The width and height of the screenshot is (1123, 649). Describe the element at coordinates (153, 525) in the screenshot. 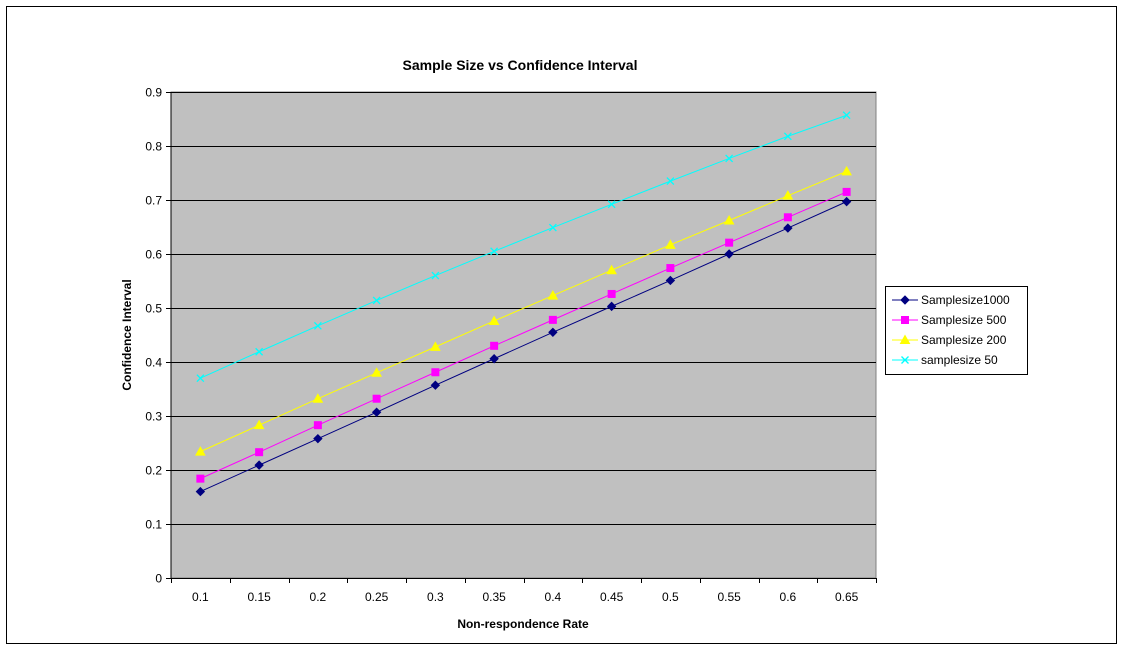

I see `y-tick-label: 0.1` at that location.